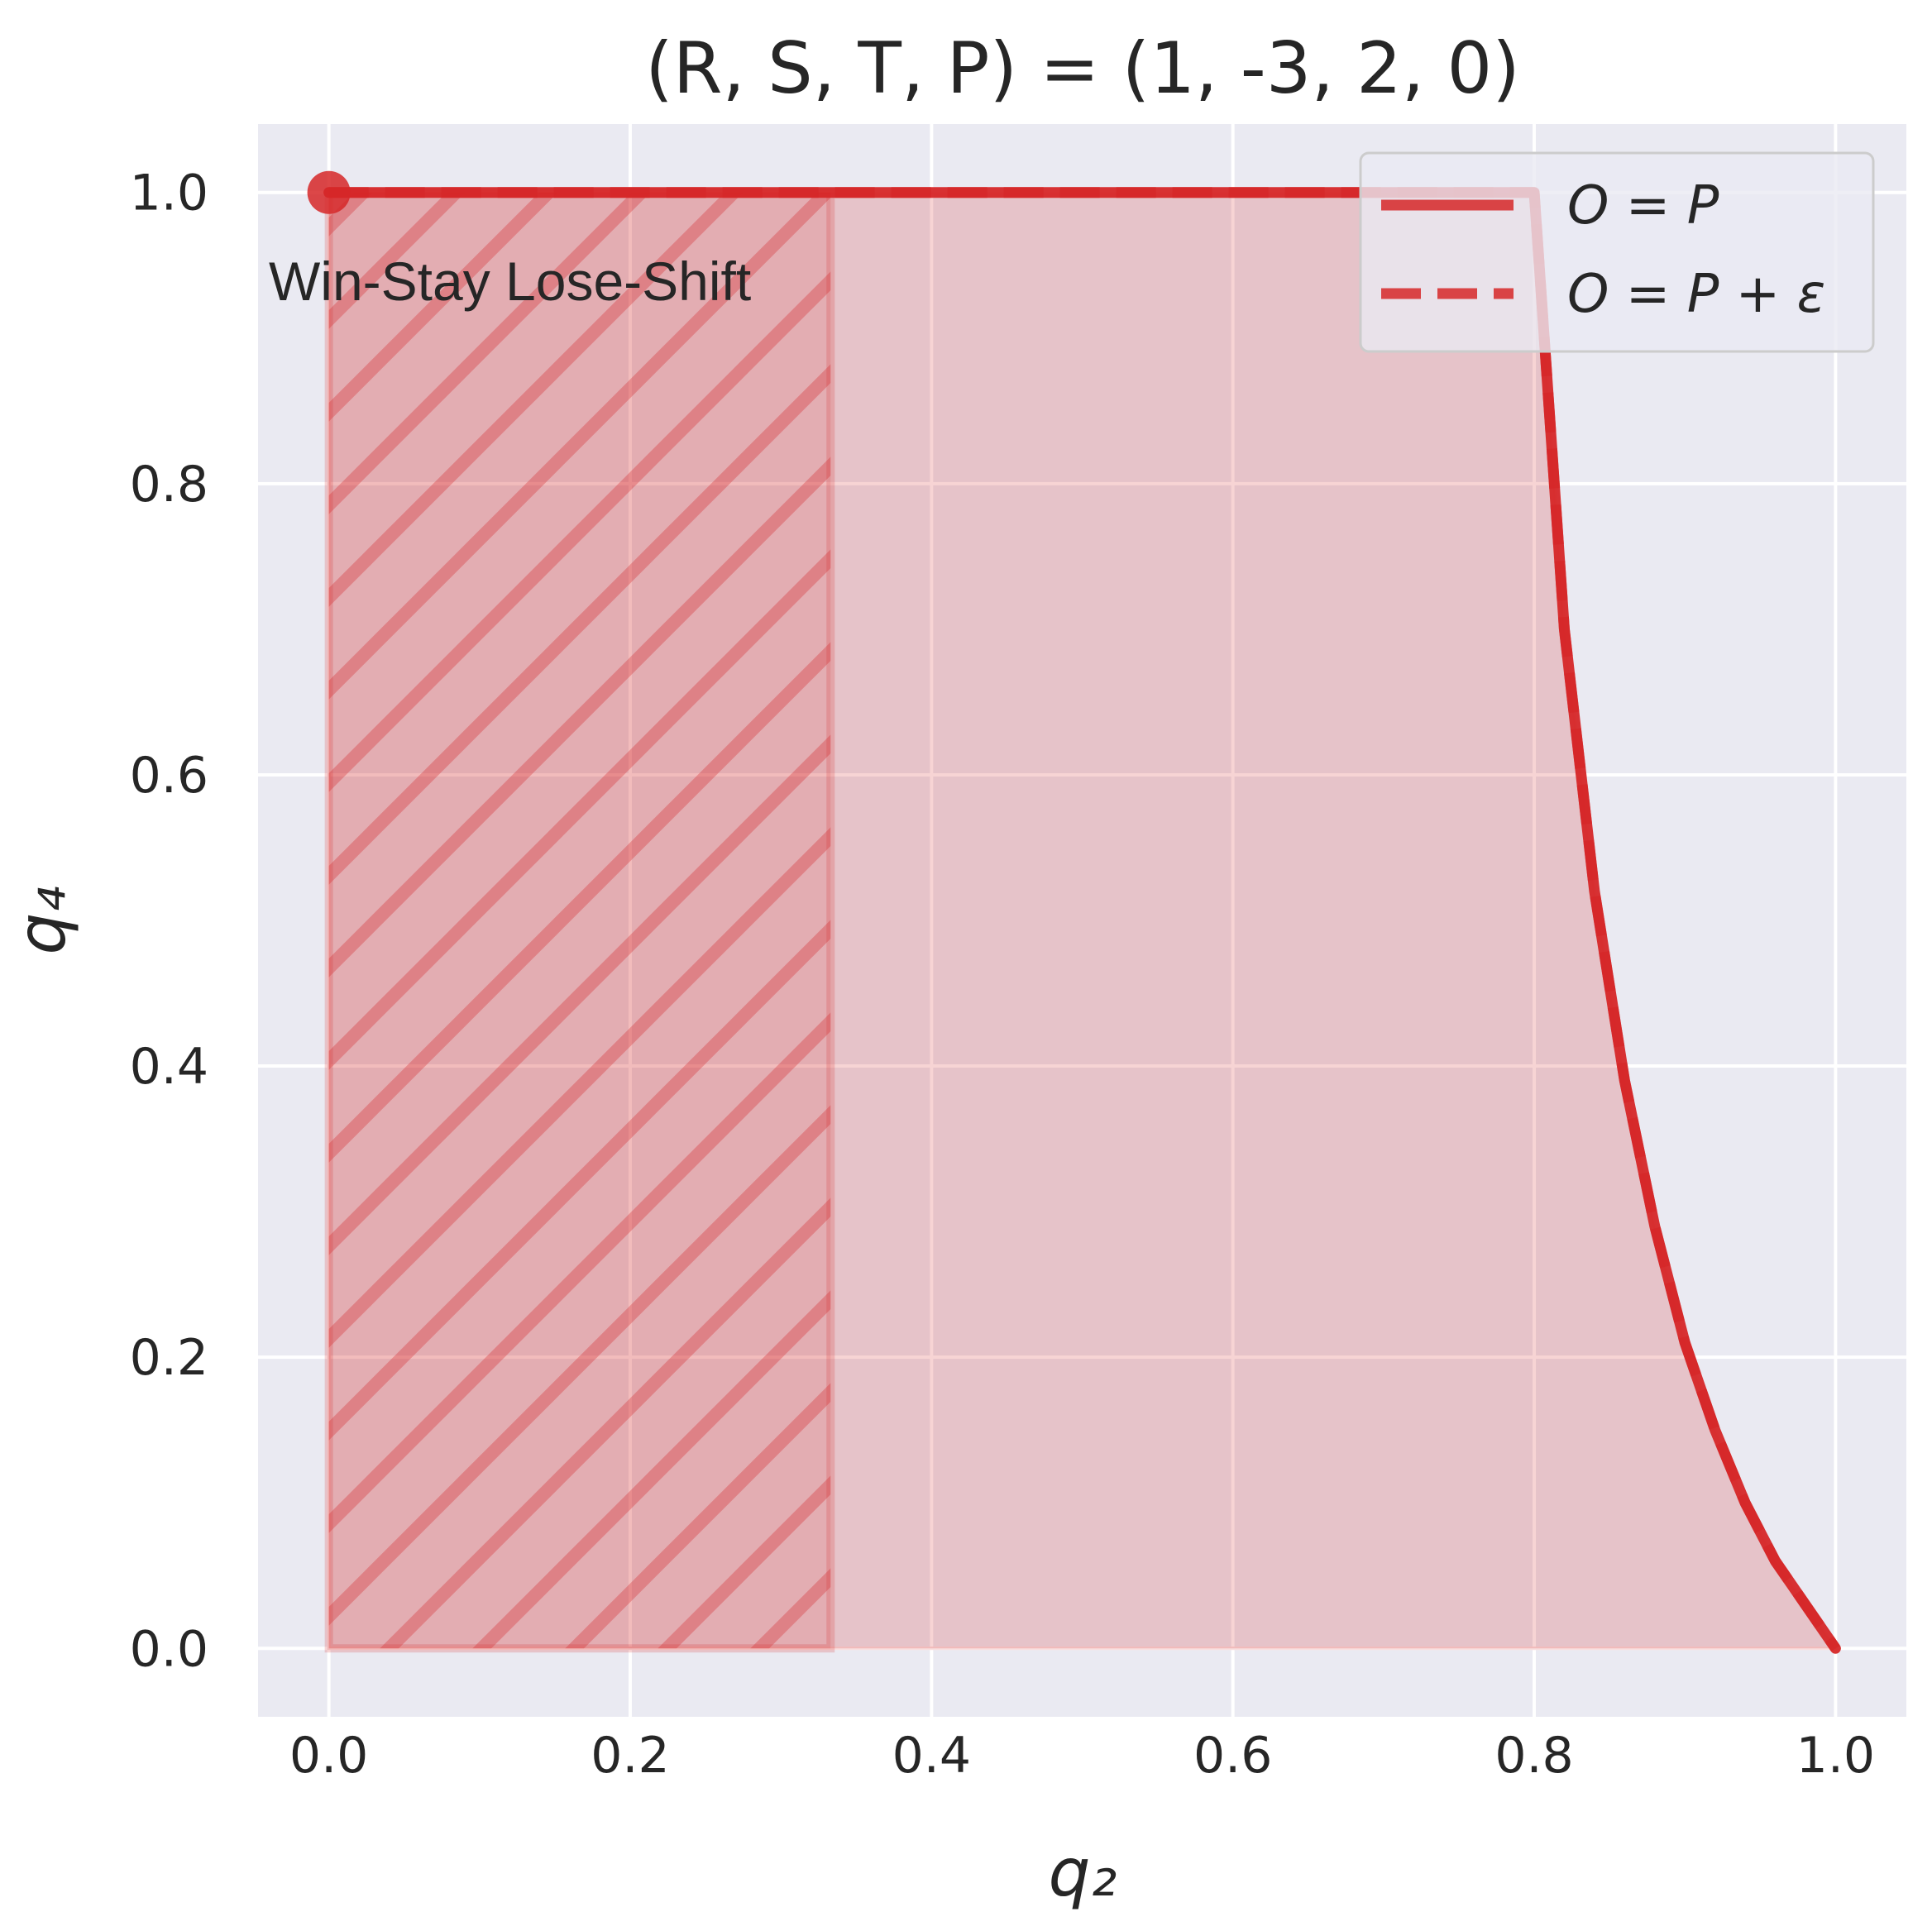  What do you see at coordinates (1082, 1756) in the screenshot?
I see `x-tick-labels: 0.0 0.2 0.4 0.6 0.8 1.0` at bounding box center [1082, 1756].